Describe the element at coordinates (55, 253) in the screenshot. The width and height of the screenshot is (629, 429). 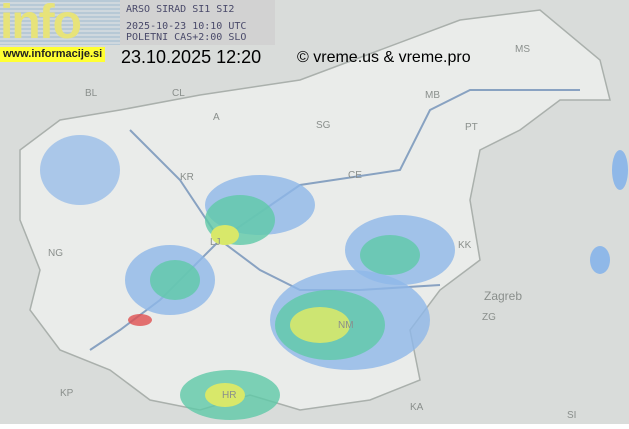
I see `place-label: NG` at that location.